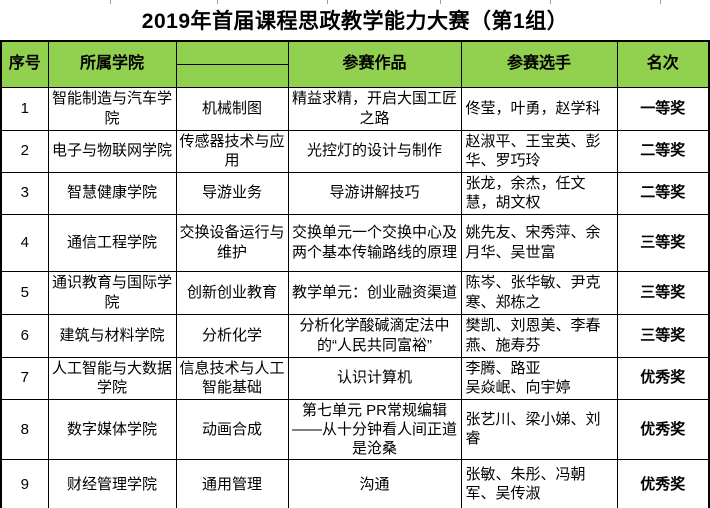 The width and height of the screenshot is (710, 508). What do you see at coordinates (112, 483) in the screenshot?
I see `cell-college: 财经管理学院` at bounding box center [112, 483].